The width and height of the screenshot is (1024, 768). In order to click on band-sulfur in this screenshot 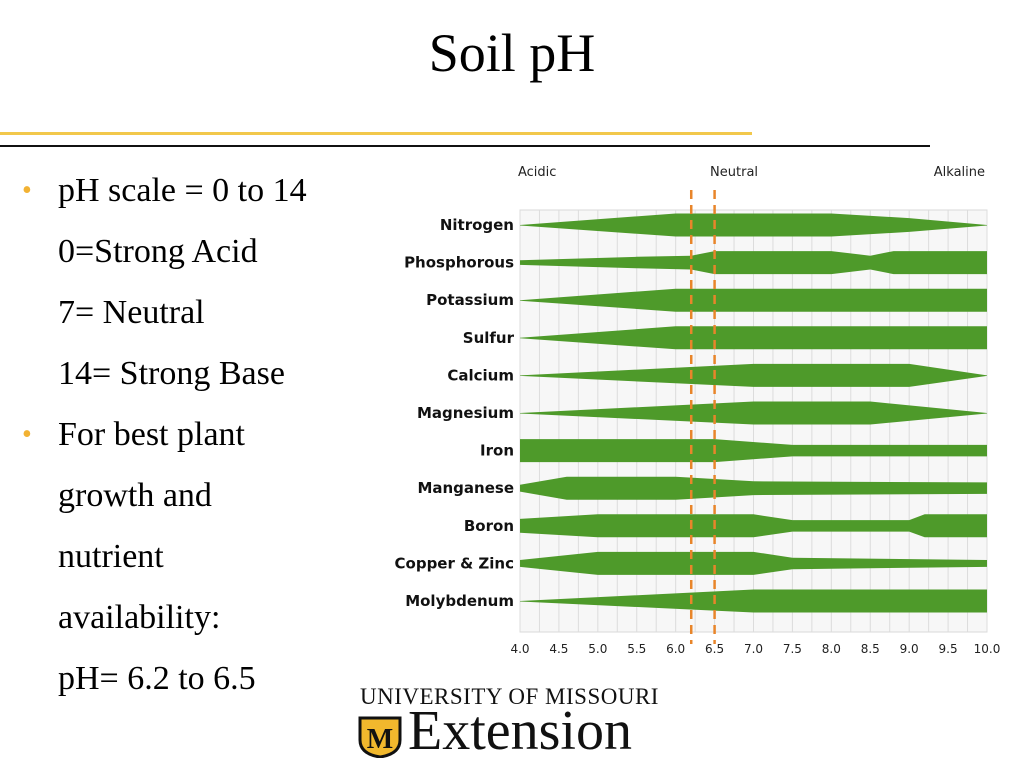, I will do `click(753, 338)`.